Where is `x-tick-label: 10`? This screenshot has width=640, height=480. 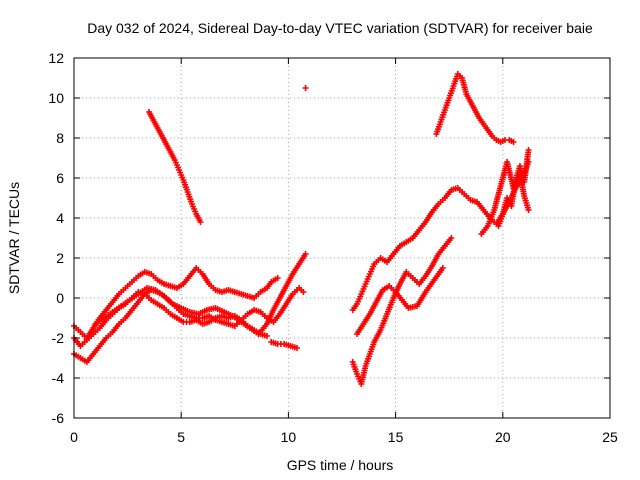
x-tick-label: 10 is located at coordinates (289, 437).